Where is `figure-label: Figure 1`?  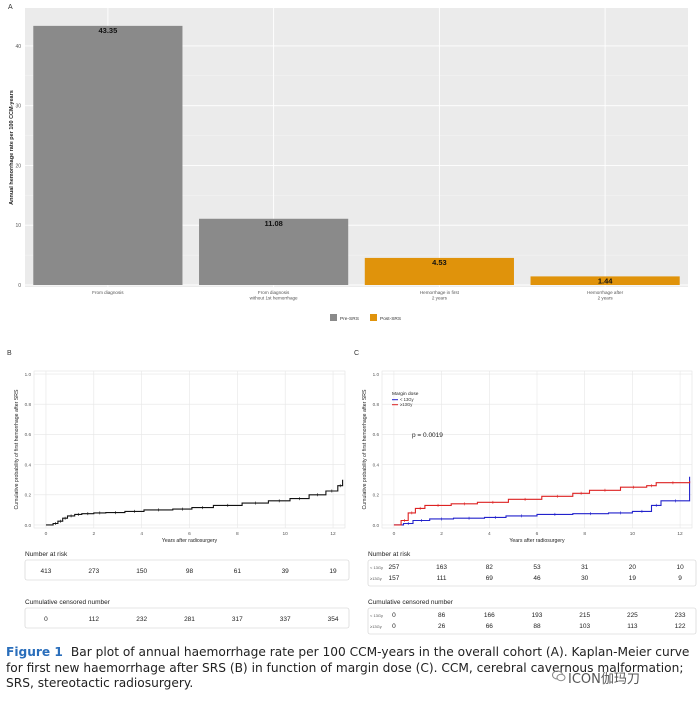 figure-label: Figure 1 is located at coordinates (34, 652).